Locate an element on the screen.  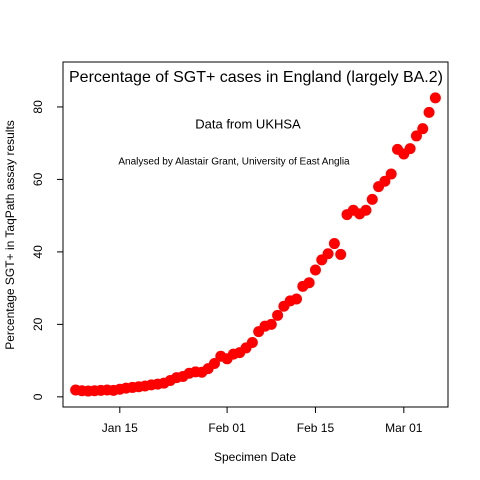
y-tick-label: 0 is located at coordinates (38, 396).